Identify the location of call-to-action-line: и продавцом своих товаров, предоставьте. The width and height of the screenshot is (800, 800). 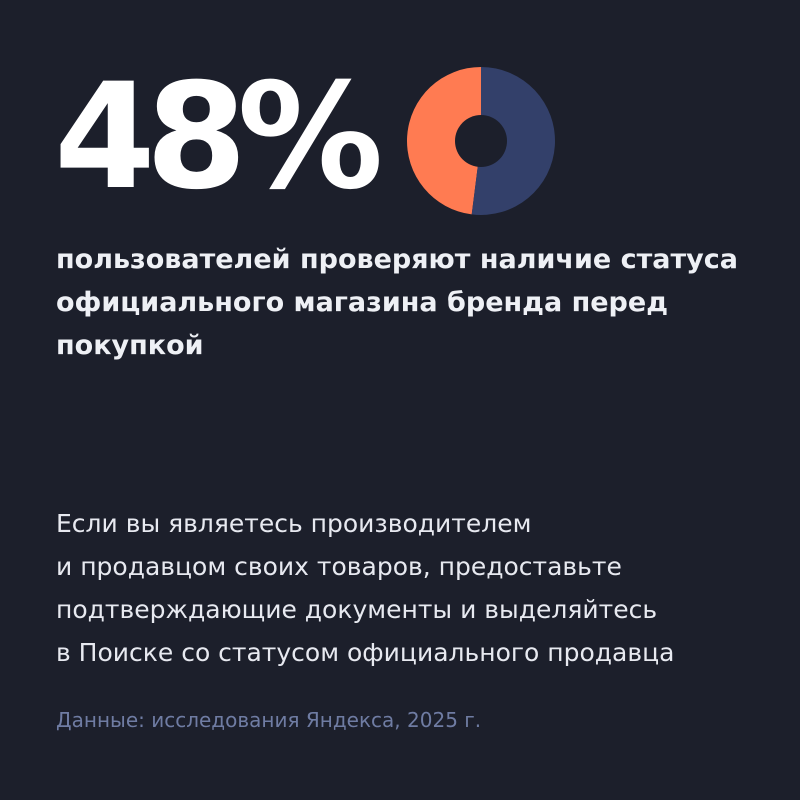
(339, 566).